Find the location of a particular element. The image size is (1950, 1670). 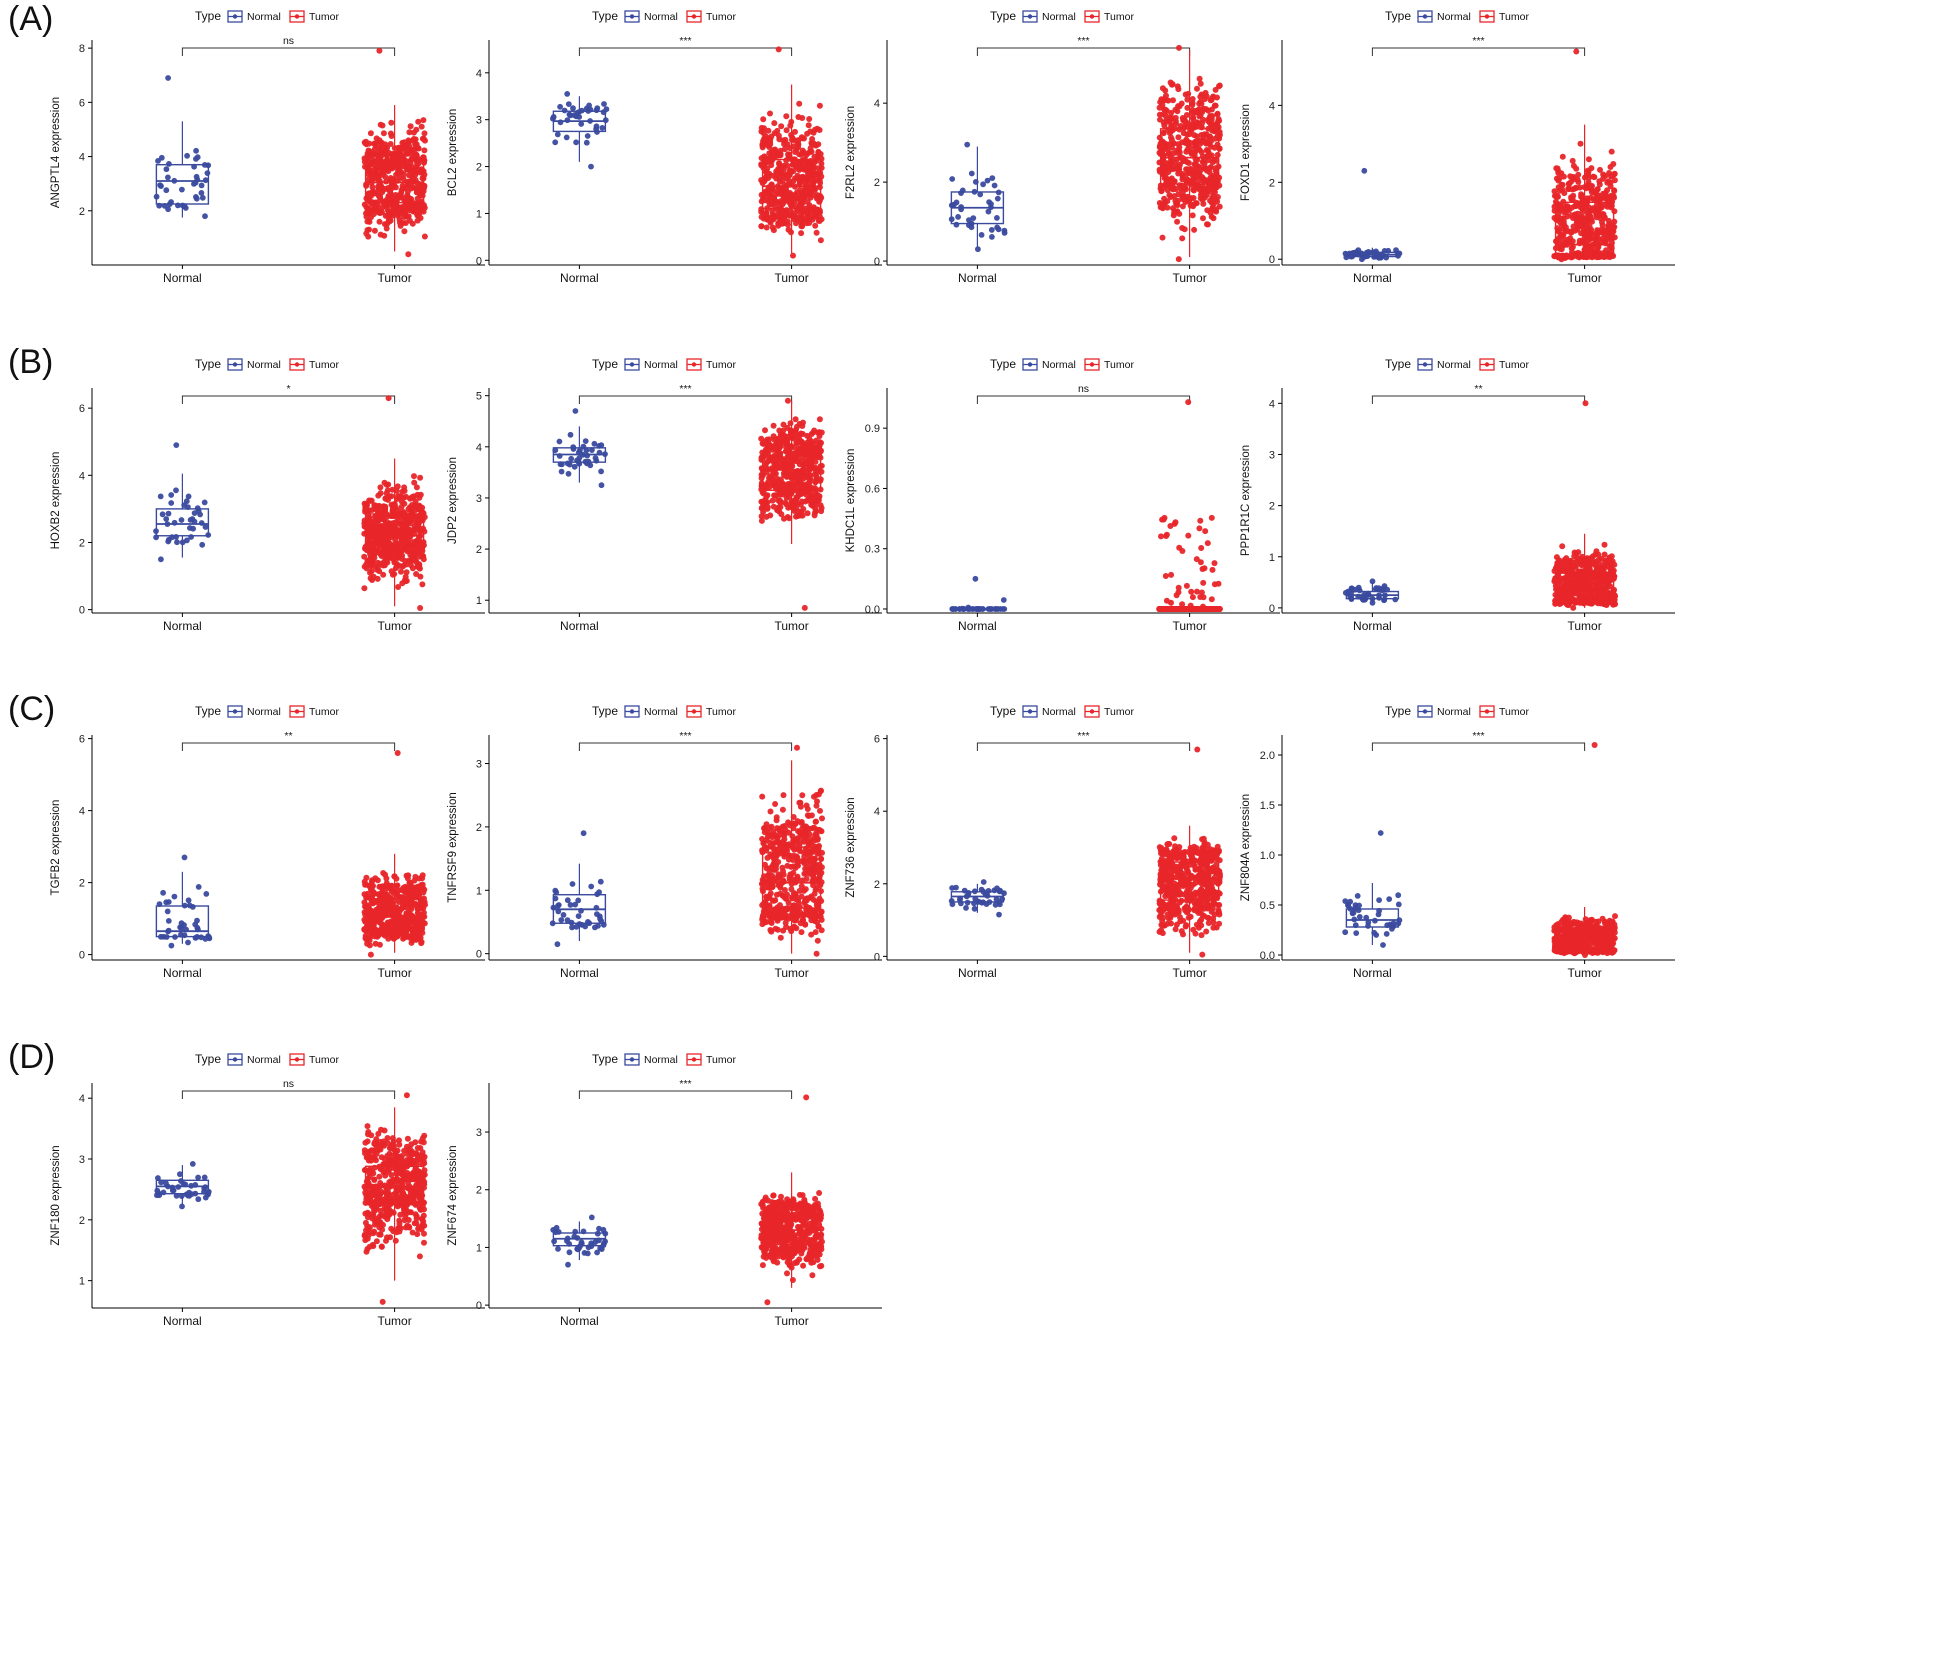

points-normal is located at coordinates (184, 901).